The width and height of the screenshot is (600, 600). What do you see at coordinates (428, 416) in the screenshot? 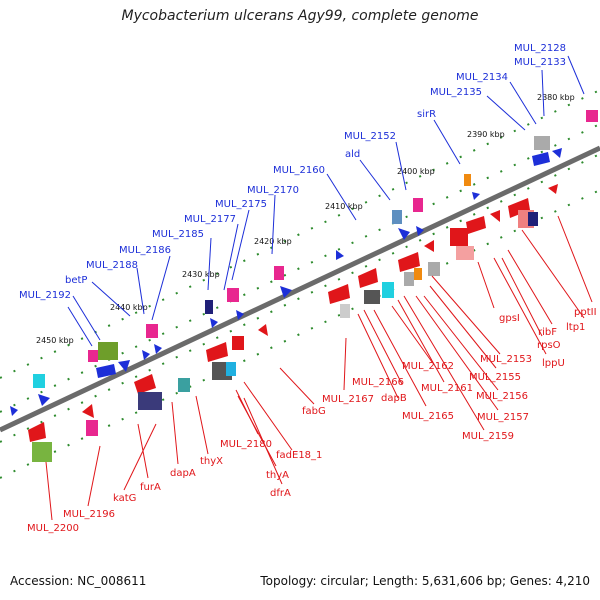
I see `gene-label: MUL_2165` at bounding box center [428, 416].